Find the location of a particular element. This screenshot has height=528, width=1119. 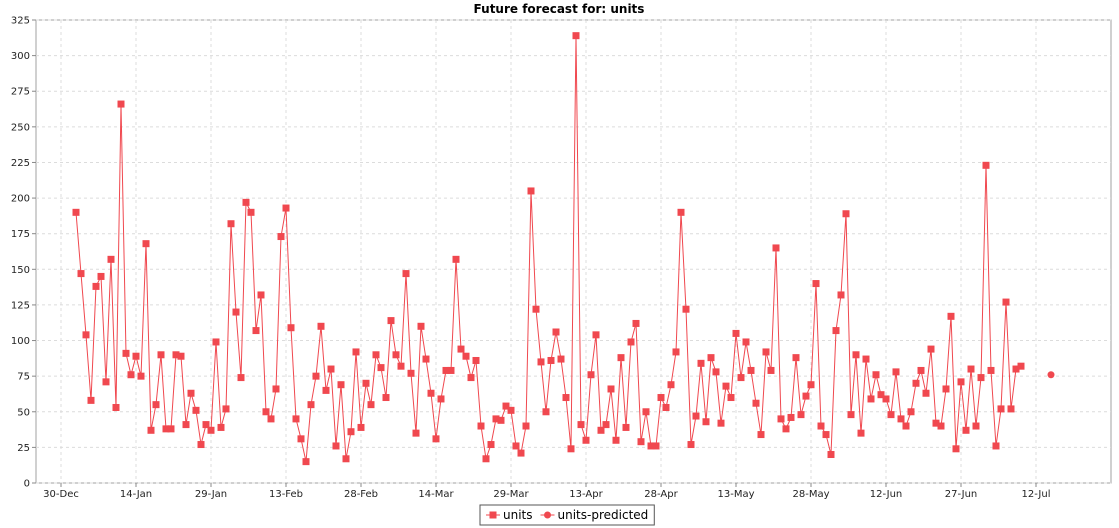

y-tick-label: 0 is located at coordinates (27, 484).